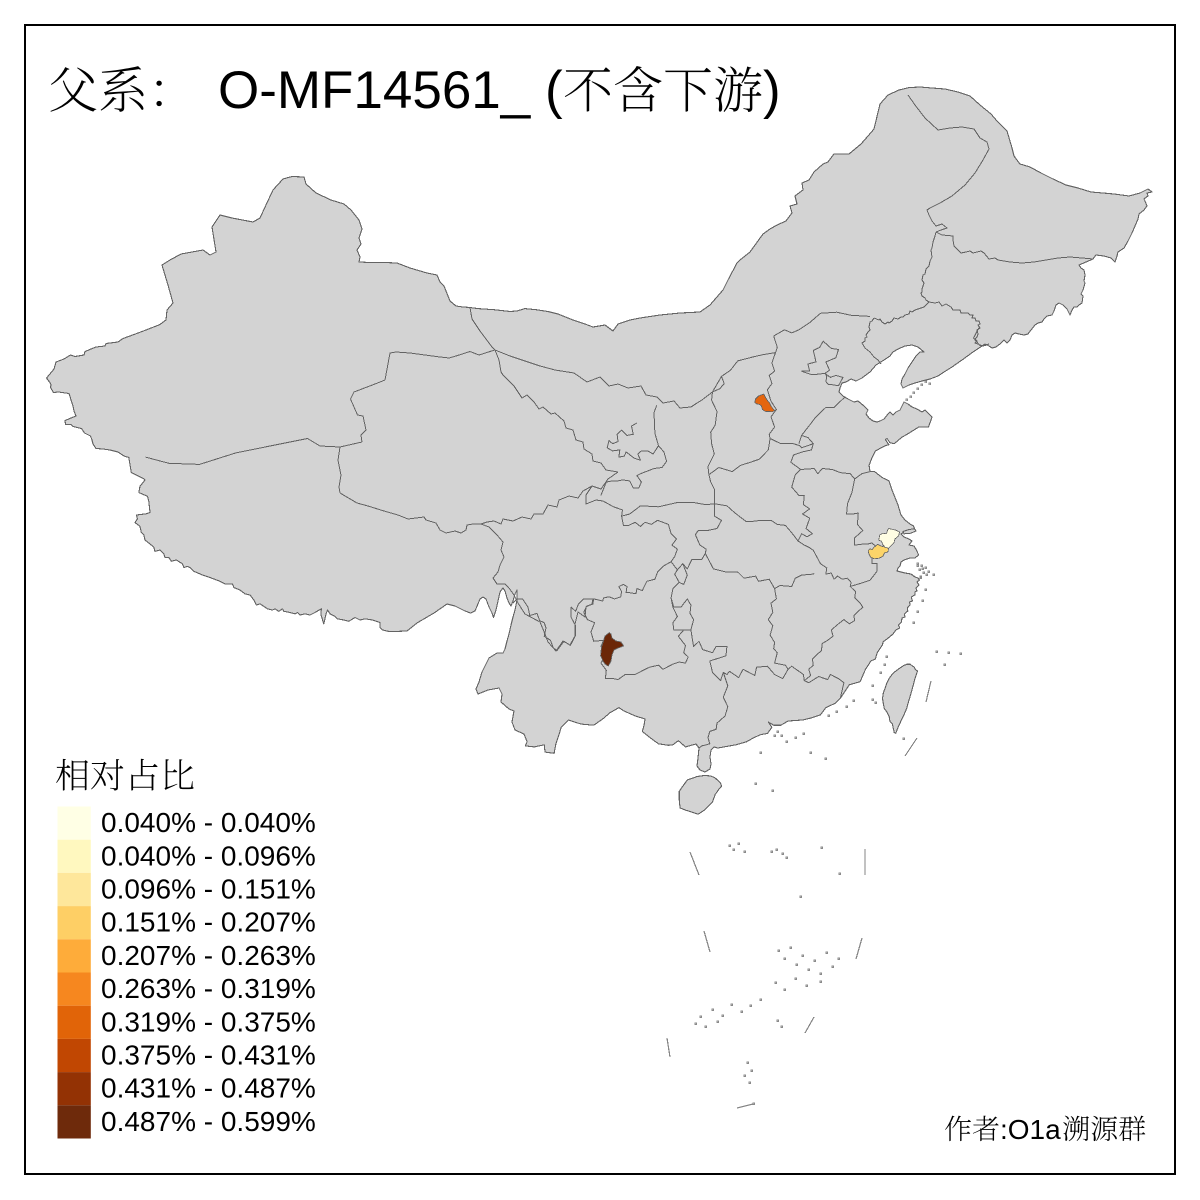 The image size is (1200, 1200). I want to click on svg-text: 0.040% - 0.040%, so click(208, 822).